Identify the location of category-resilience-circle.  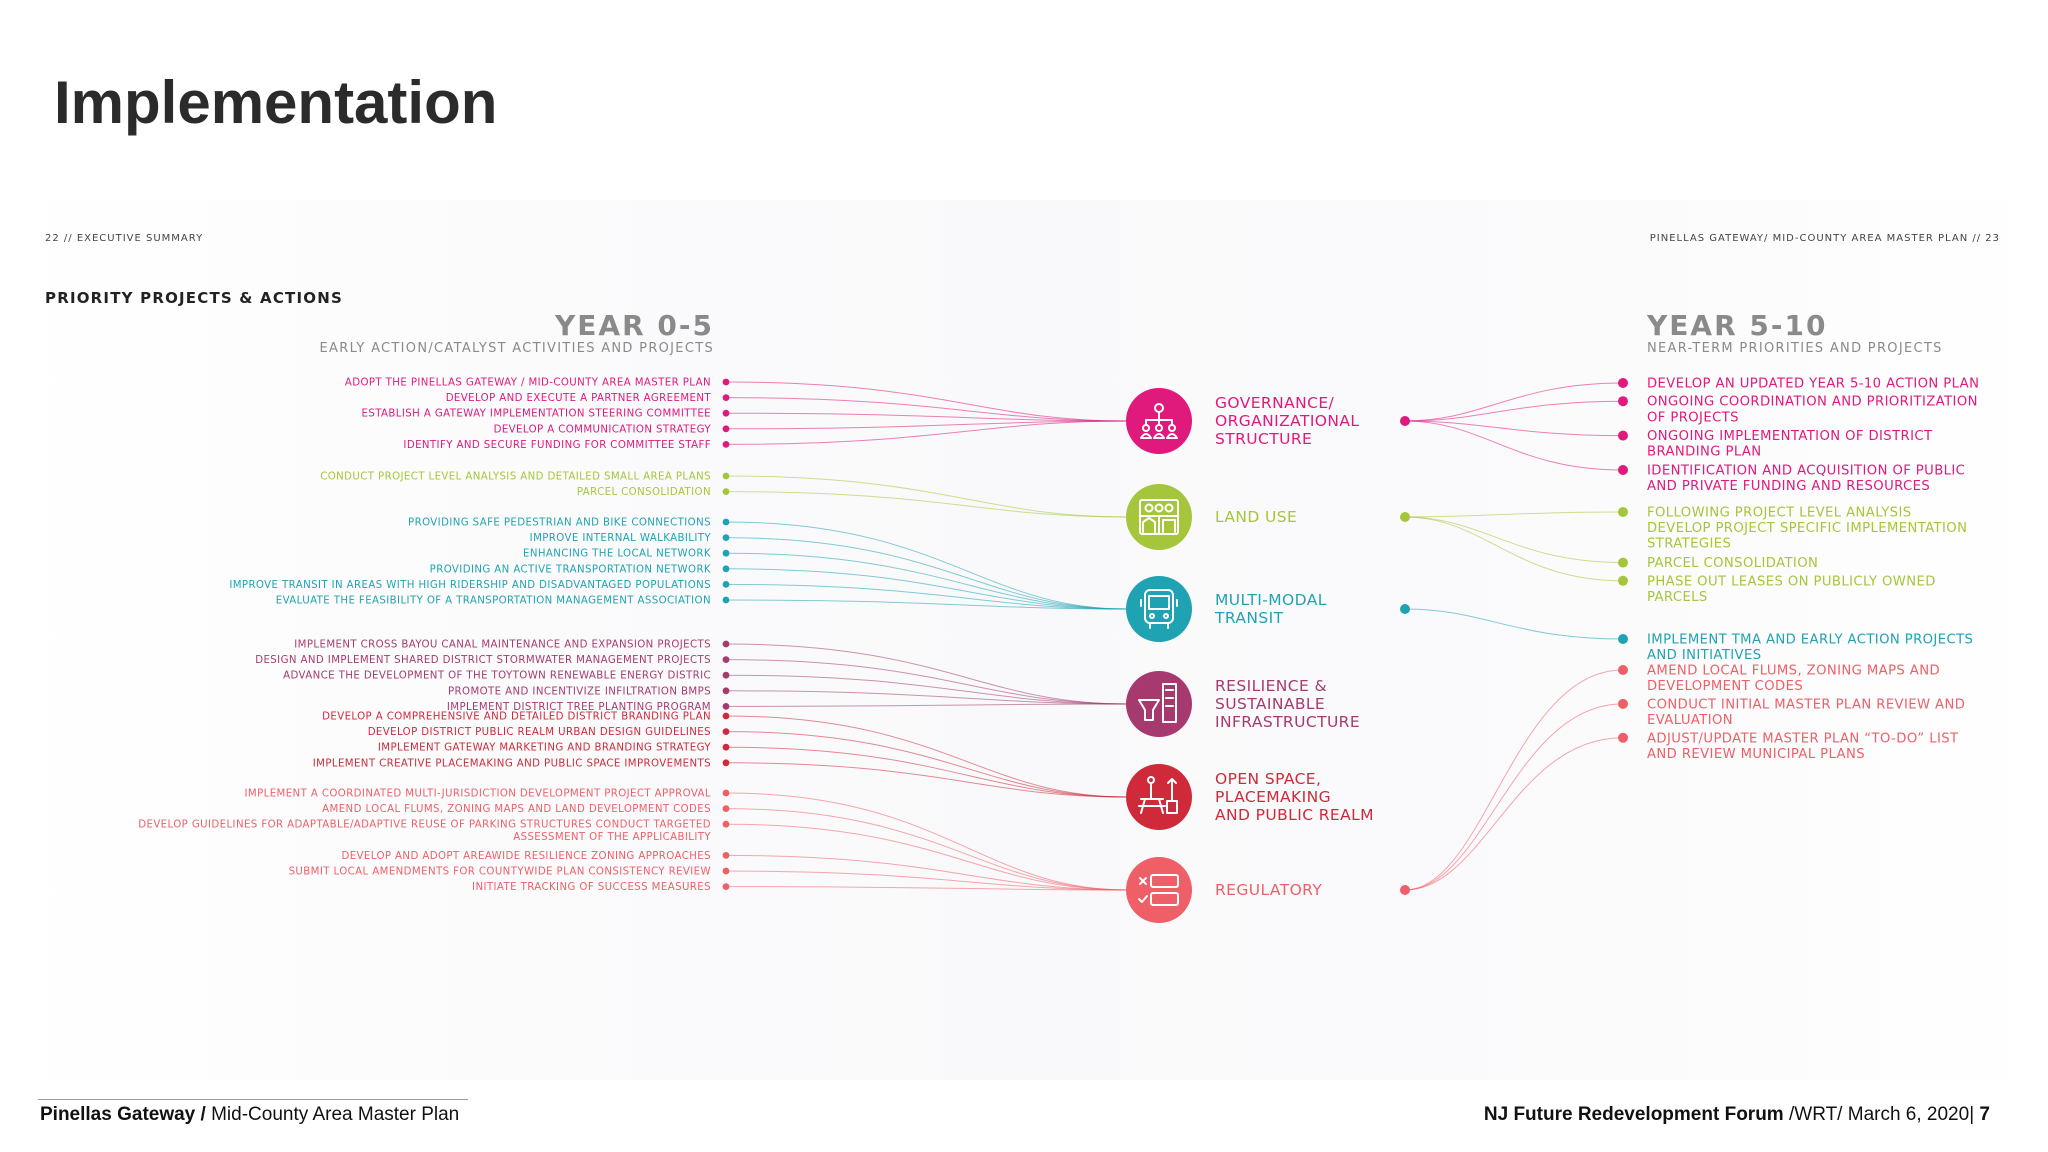
(1159, 704).